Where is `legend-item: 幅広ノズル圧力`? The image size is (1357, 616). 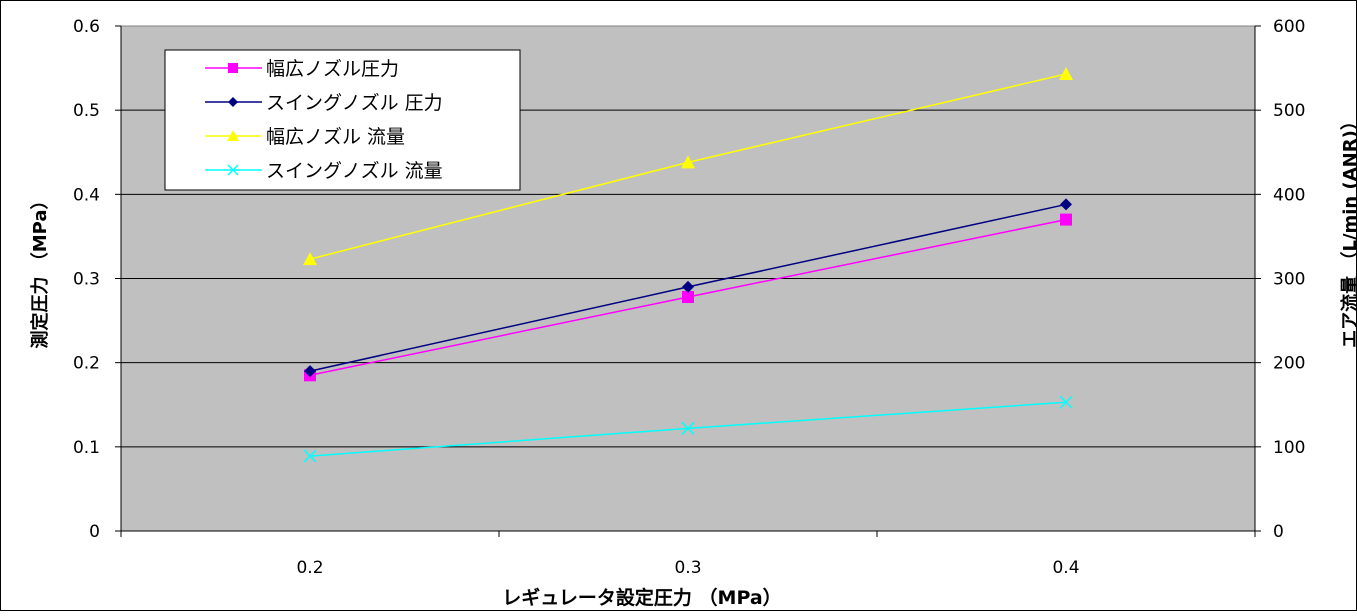 legend-item: 幅広ノズル圧力 is located at coordinates (302, 69).